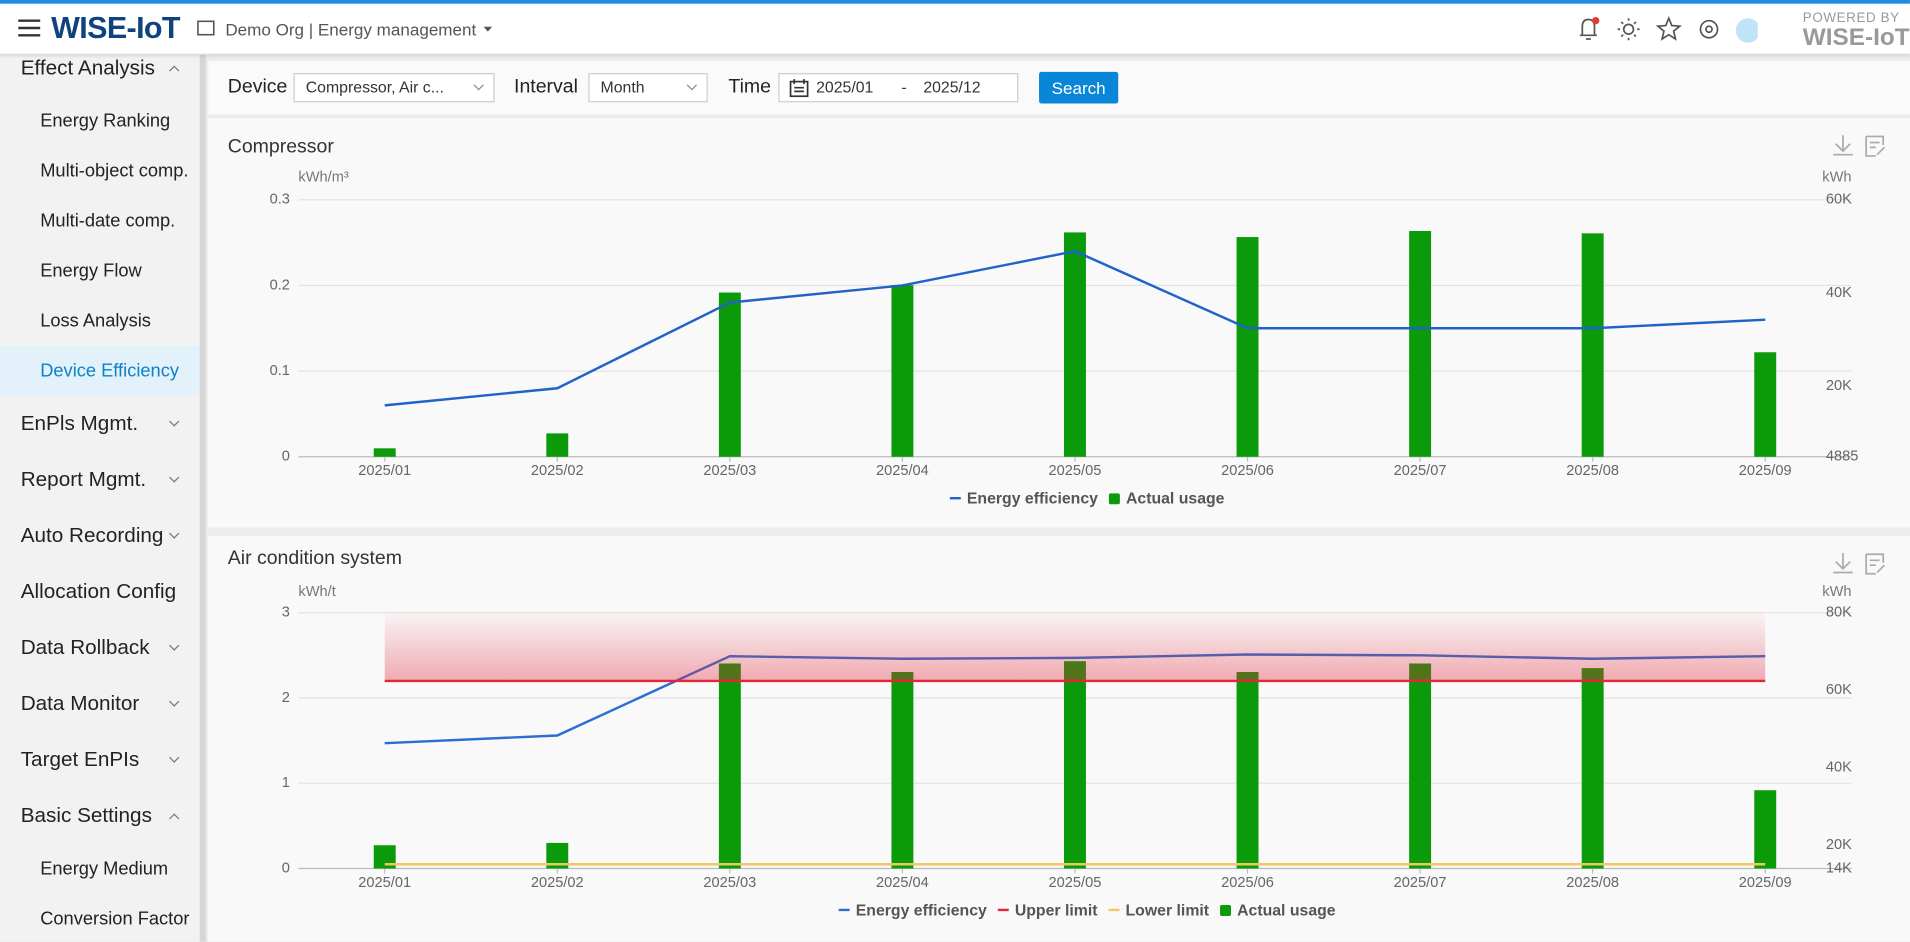 The width and height of the screenshot is (1910, 942). Describe the element at coordinates (1225, 911) in the screenshot. I see `legend-swatch` at that location.